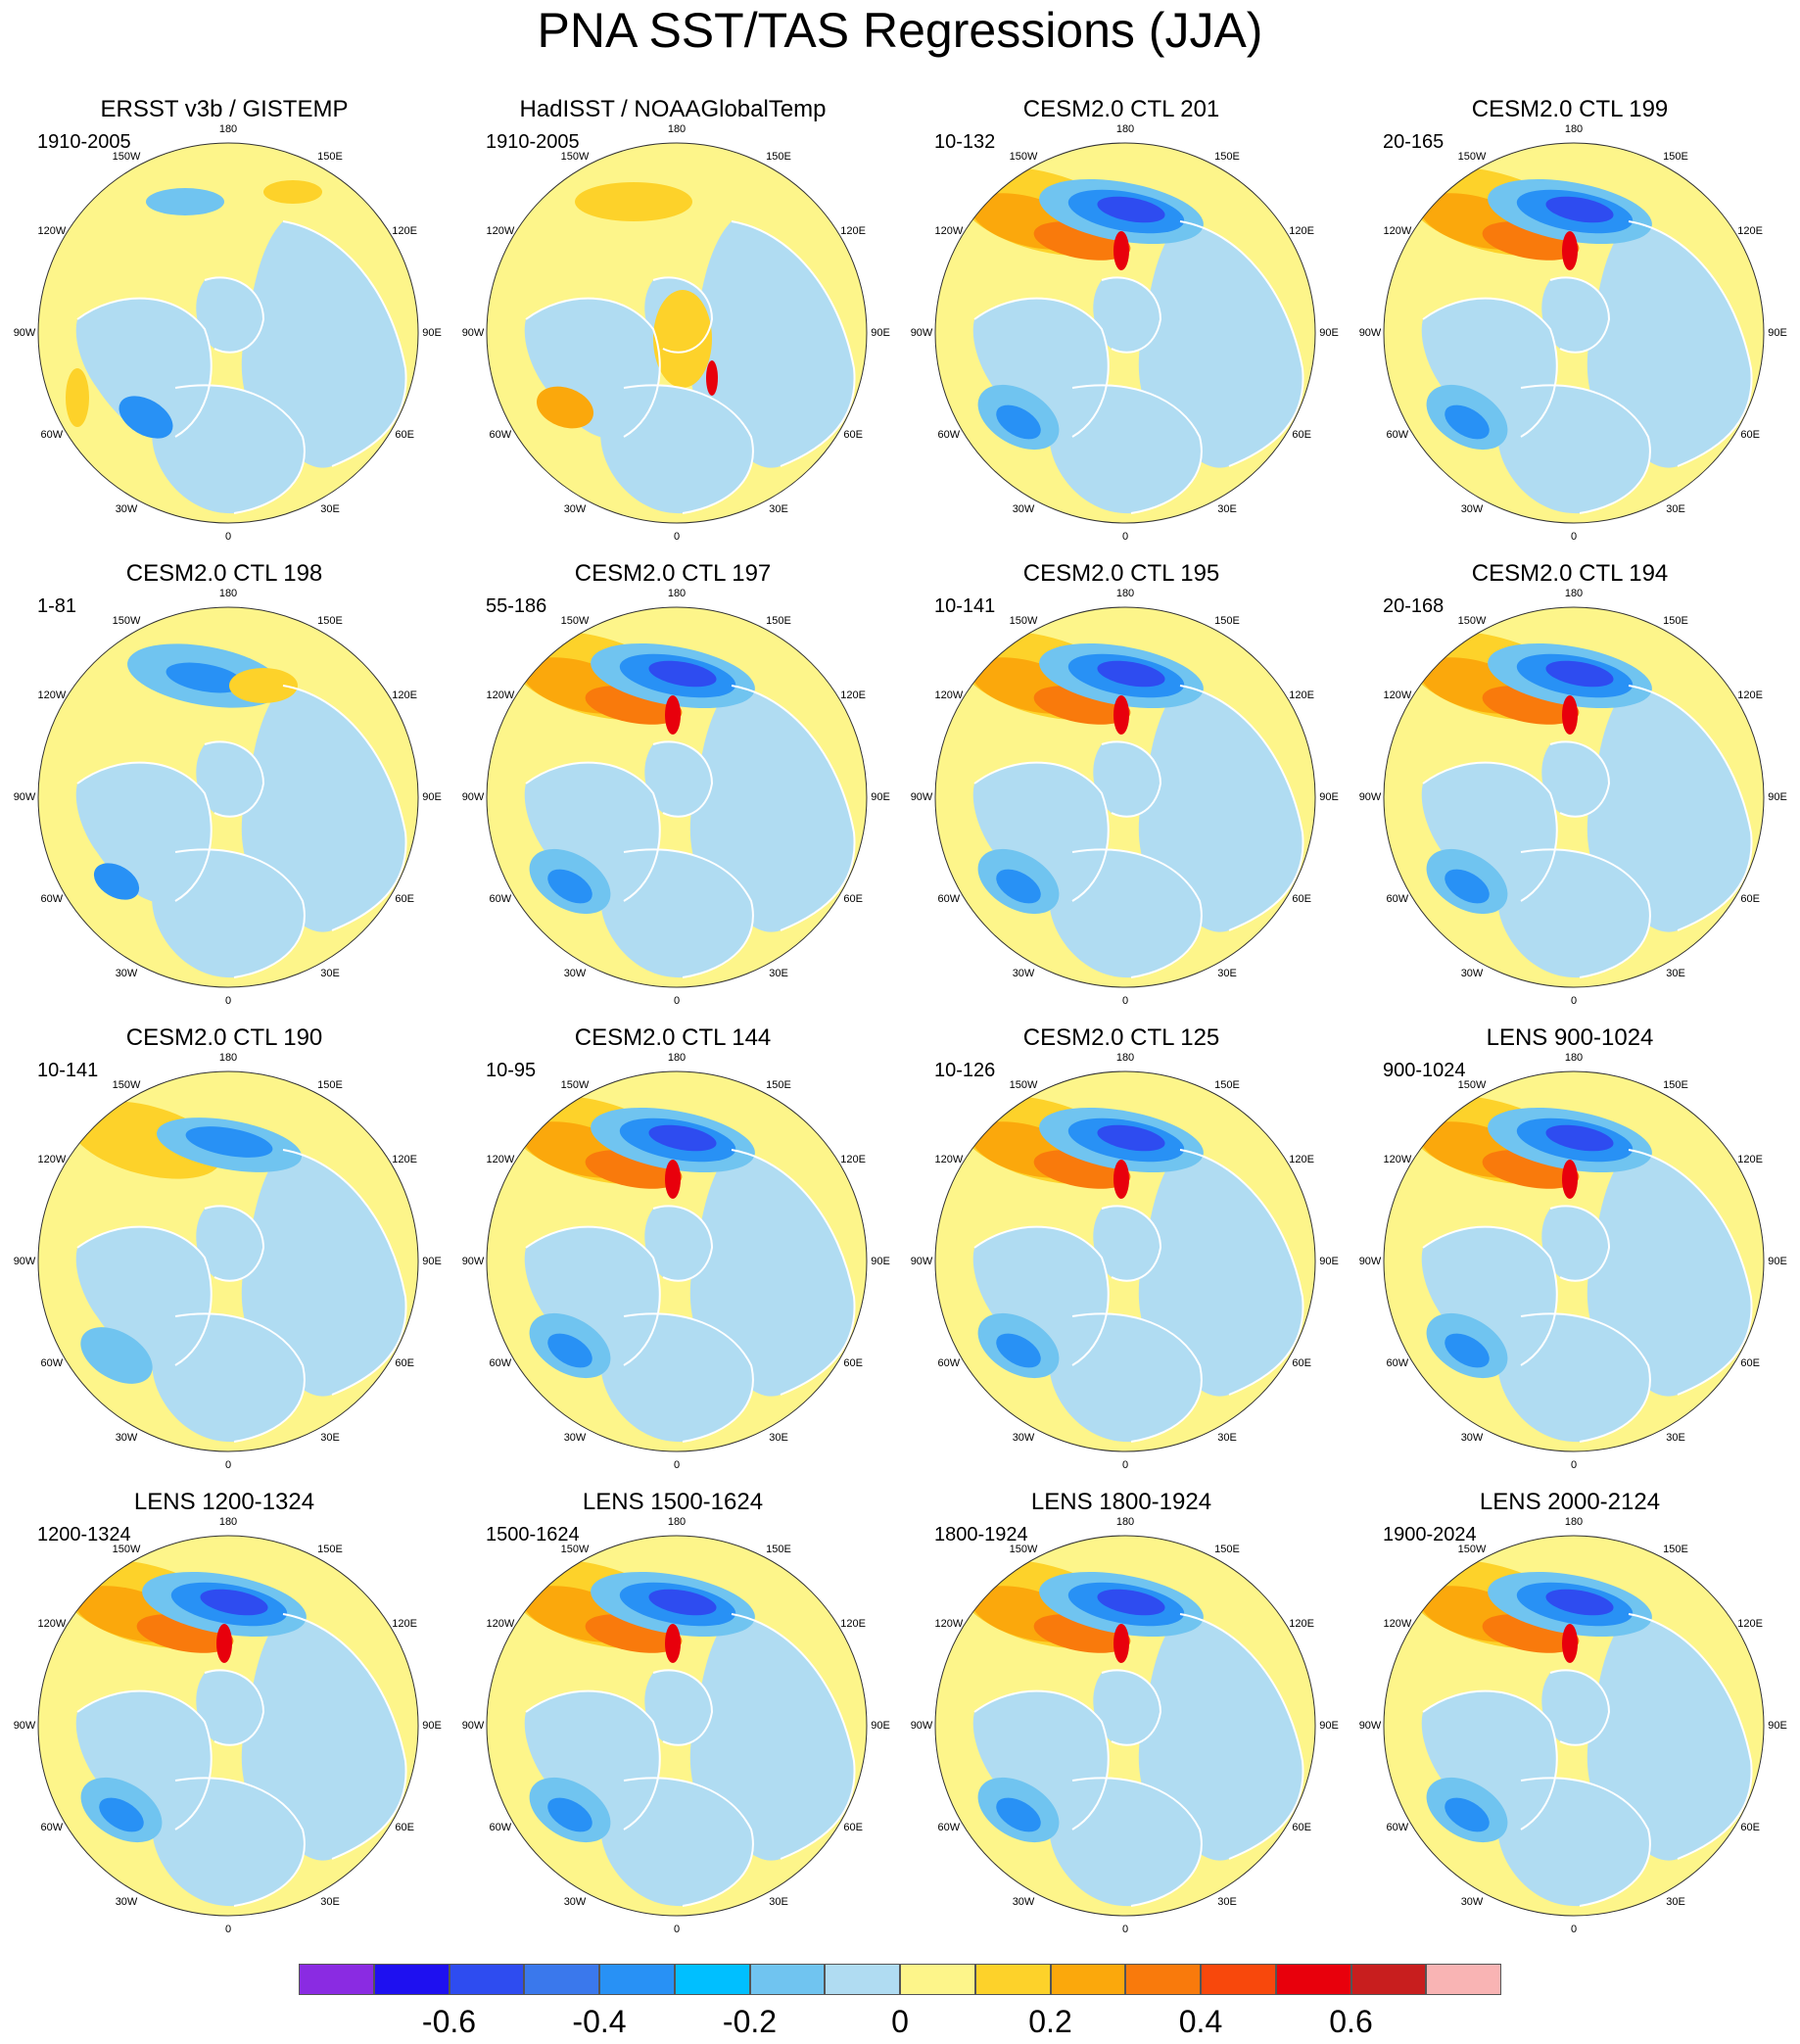 The image size is (1800, 2044). What do you see at coordinates (224, 109) in the screenshot?
I see `panel-title: ERSST v3b / GISTEMP` at bounding box center [224, 109].